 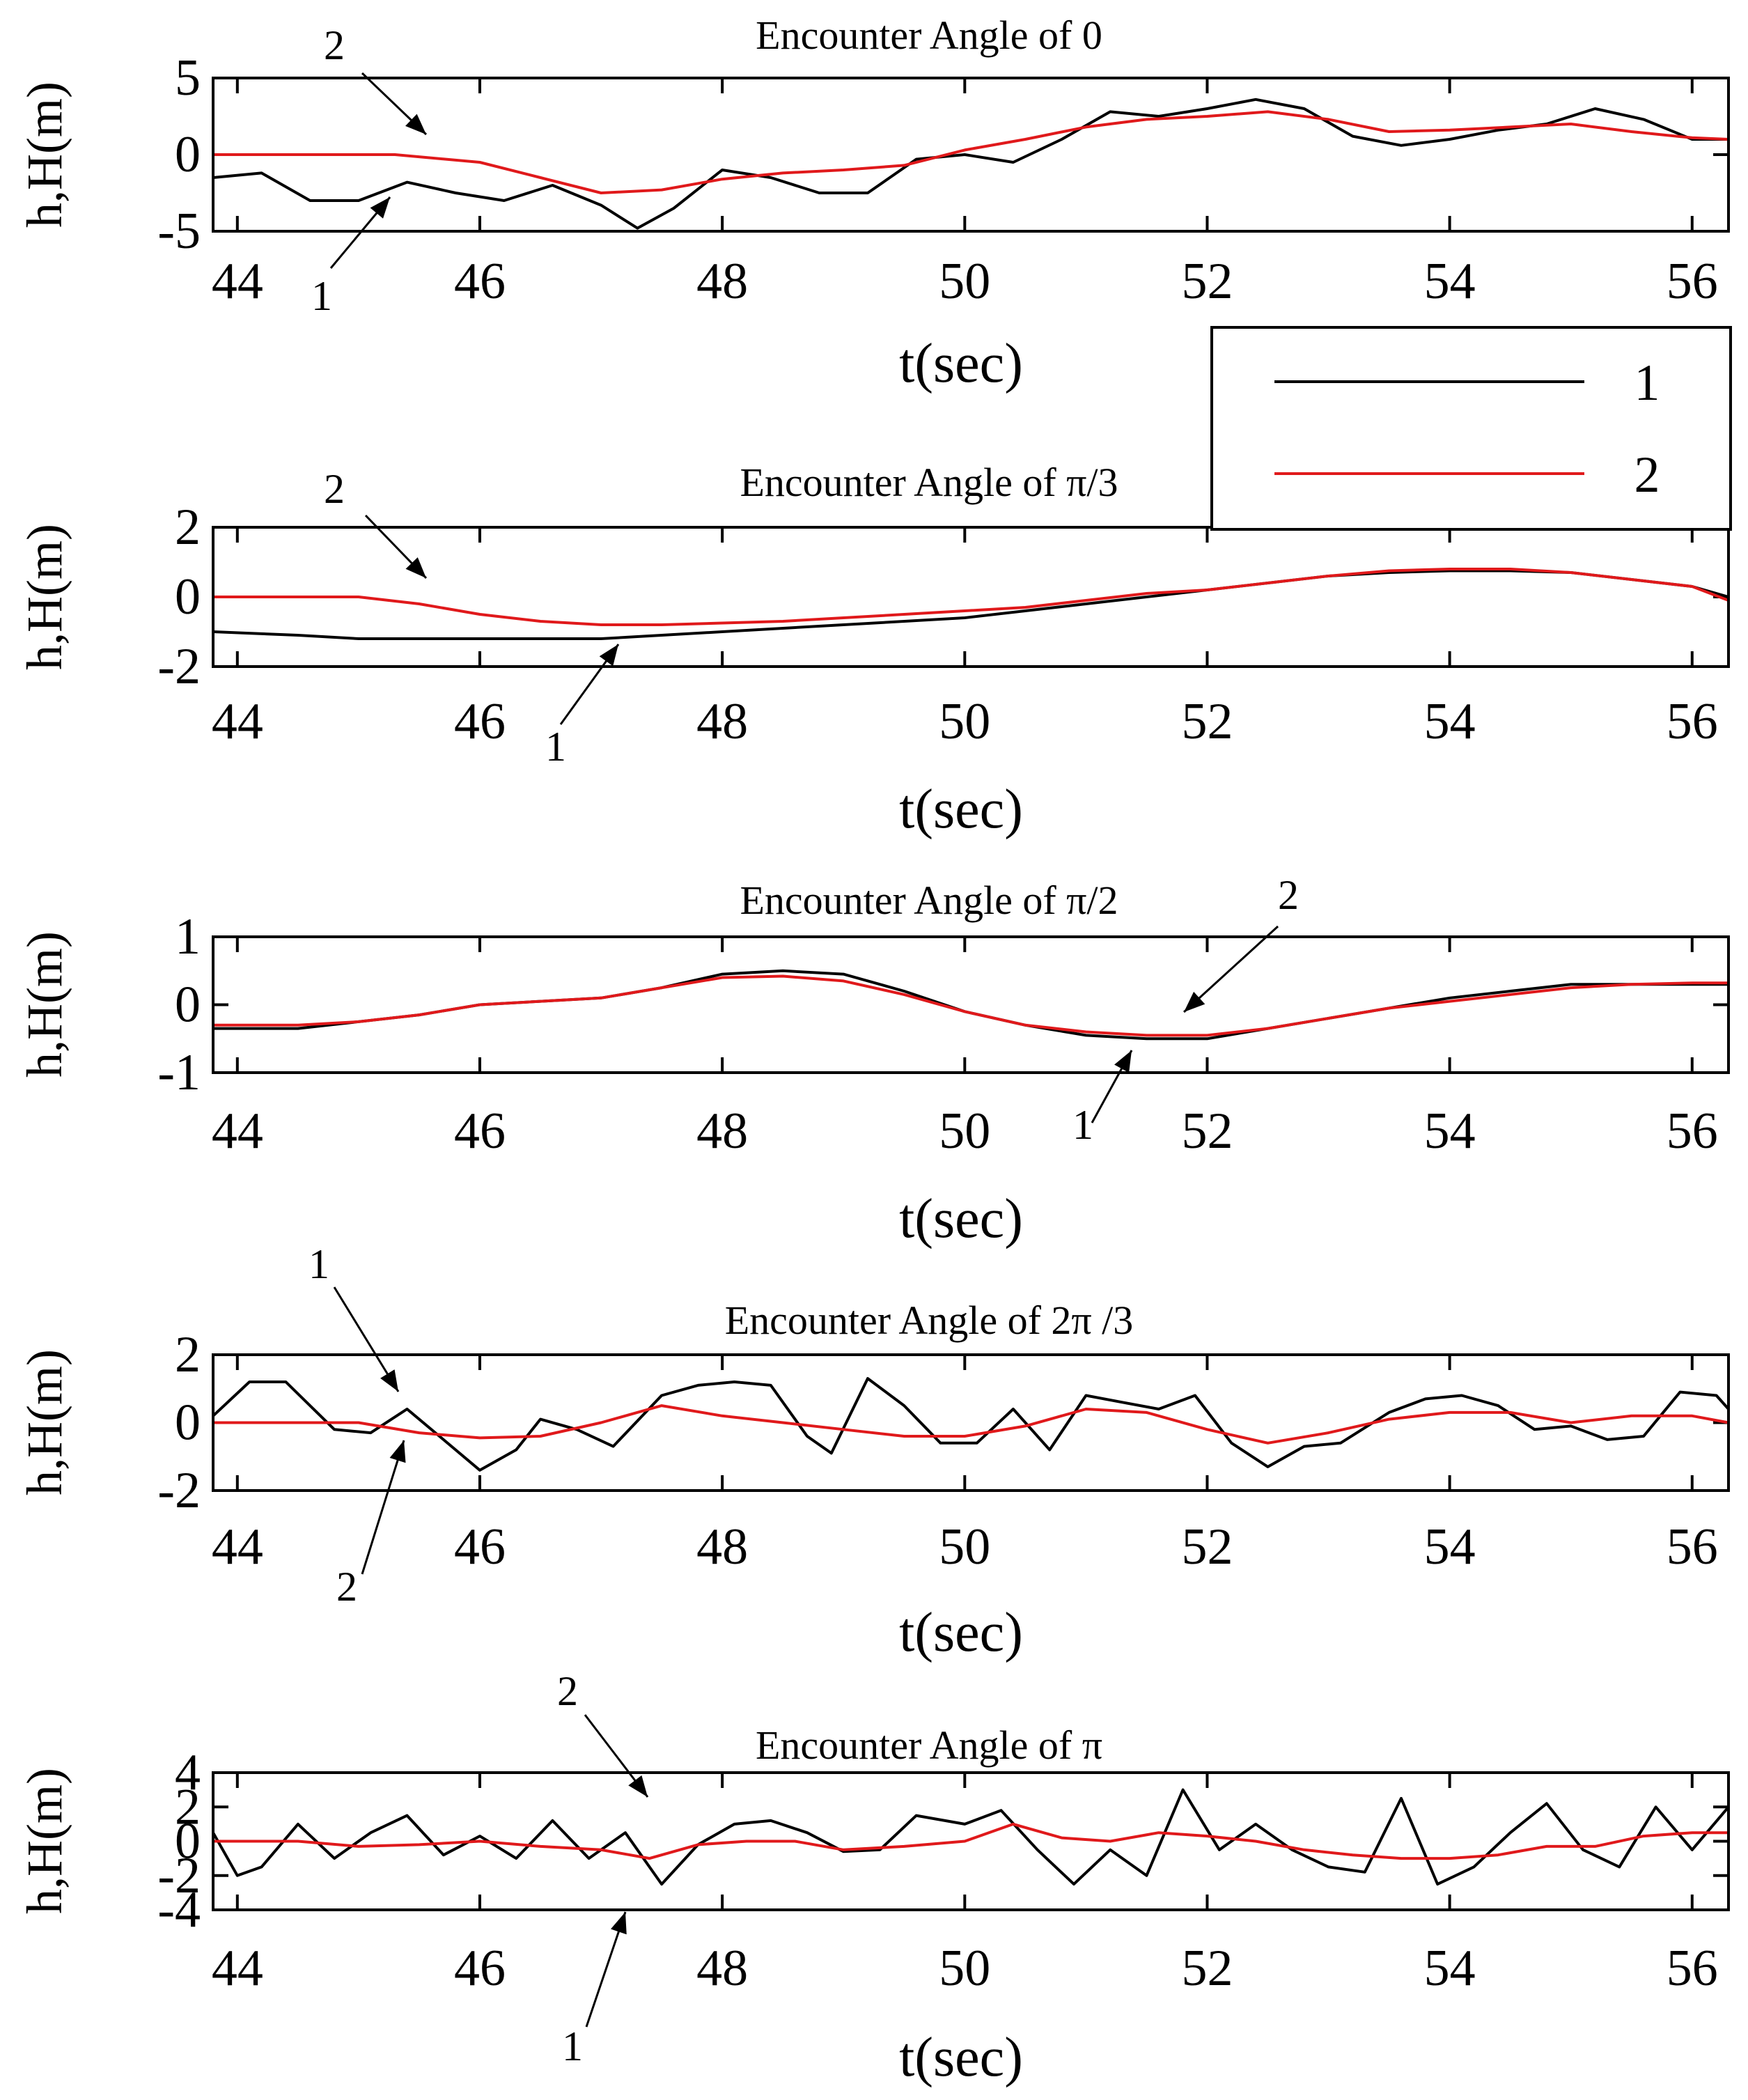 What do you see at coordinates (929, 900) in the screenshot?
I see `chart-title: Encounter Angle of π/2` at bounding box center [929, 900].